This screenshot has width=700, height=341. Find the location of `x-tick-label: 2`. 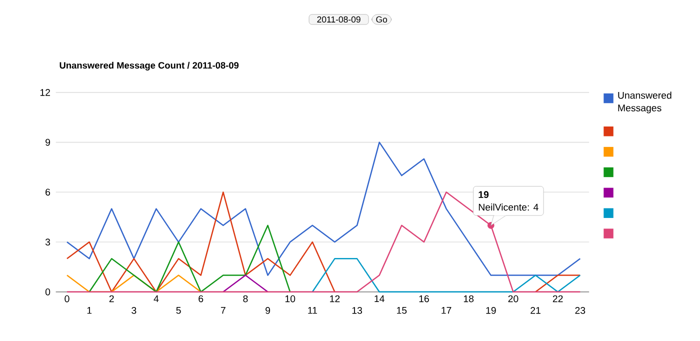

x-tick-label: 2 is located at coordinates (111, 299).